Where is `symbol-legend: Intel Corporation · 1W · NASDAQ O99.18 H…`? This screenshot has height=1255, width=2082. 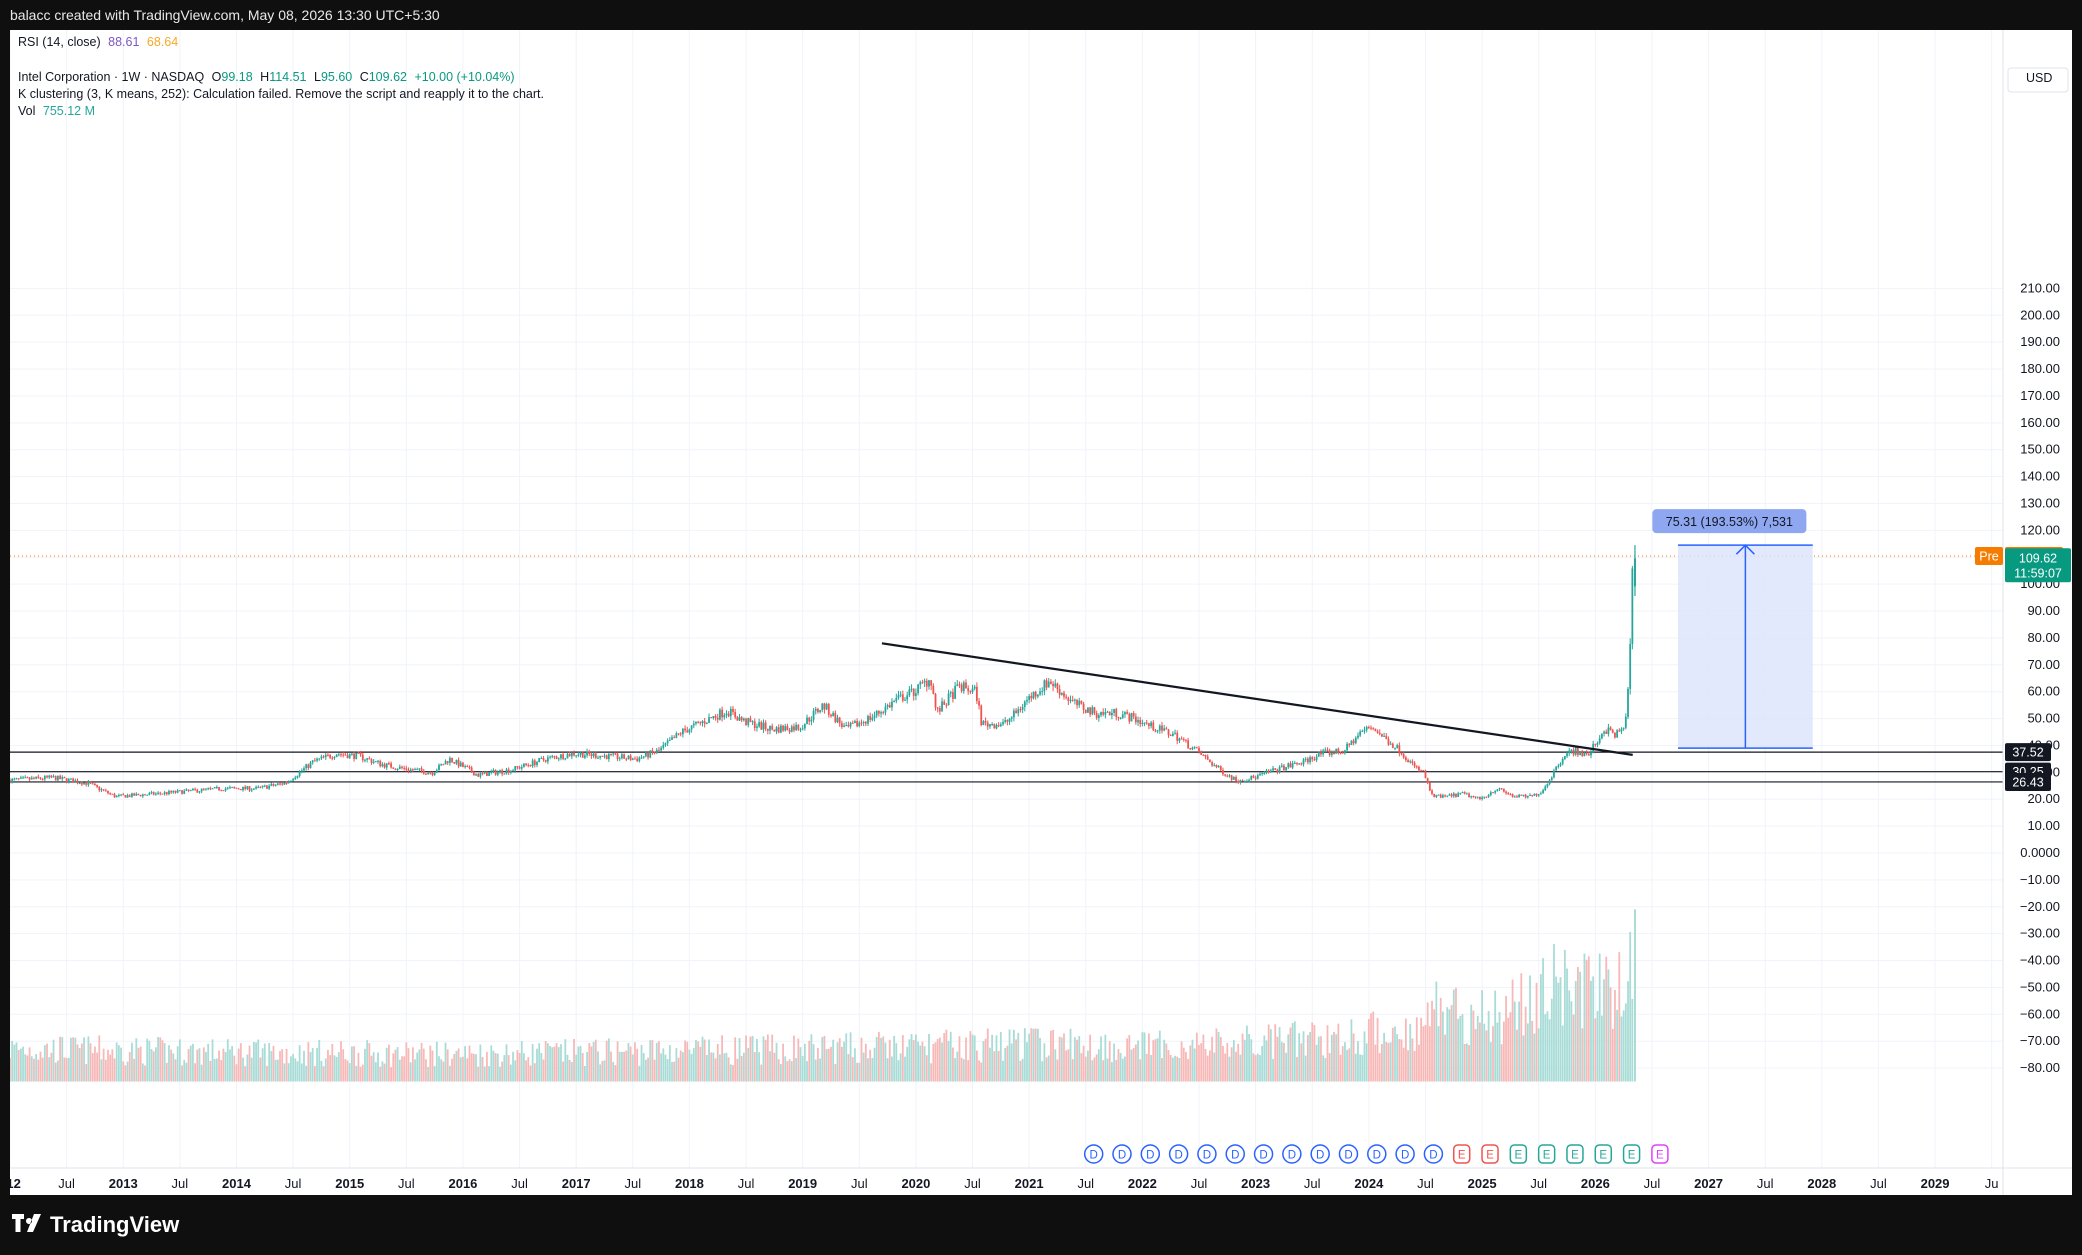
symbol-legend: Intel Corporation · 1W · NASDAQ O99.18 H… is located at coordinates (266, 77).